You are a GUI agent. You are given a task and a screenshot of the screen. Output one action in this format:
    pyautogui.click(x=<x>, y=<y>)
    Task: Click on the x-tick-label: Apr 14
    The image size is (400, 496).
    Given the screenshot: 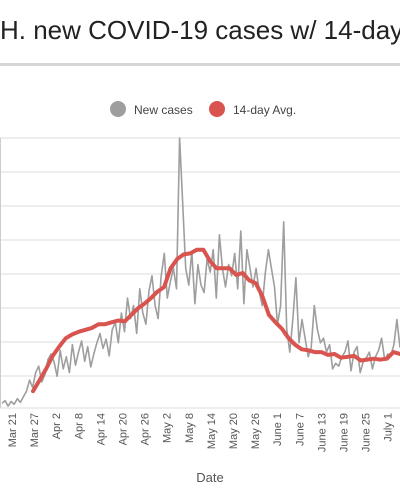 What is the action you would take?
    pyautogui.click(x=101, y=429)
    